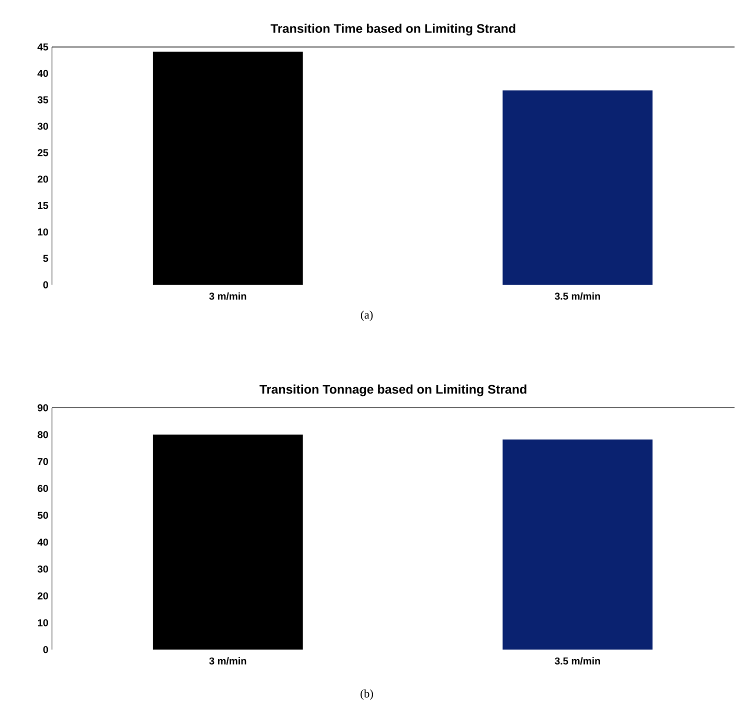 Image resolution: width=735 pixels, height=710 pixels. I want to click on chart-title: Transition Tonnage based on Limiting Strand, so click(393, 390).